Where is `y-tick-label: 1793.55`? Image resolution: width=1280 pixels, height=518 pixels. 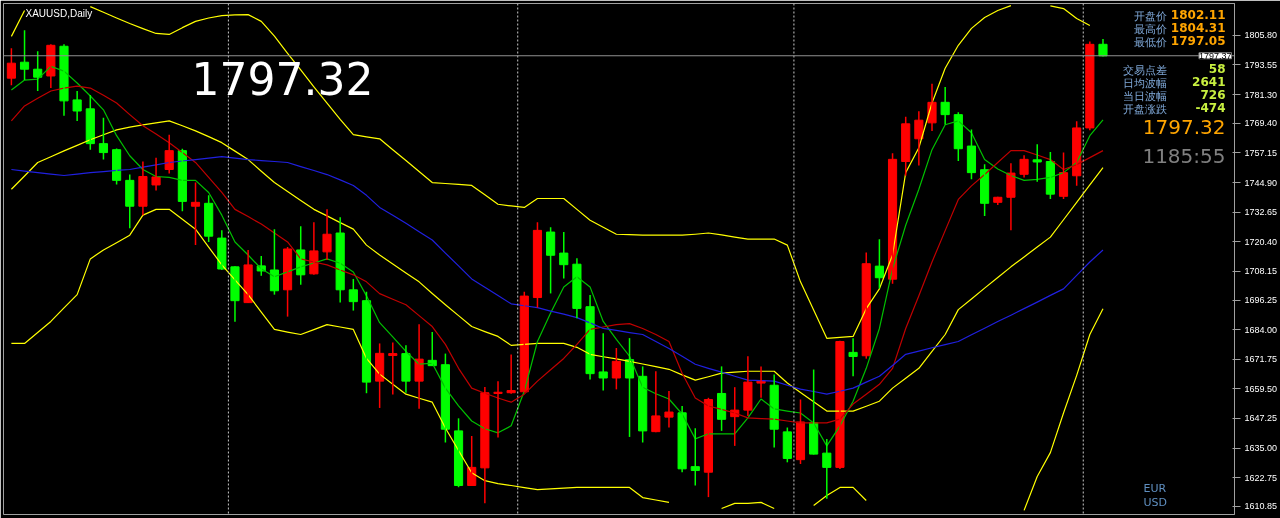
y-tick-label: 1793.55 is located at coordinates (1261, 64).